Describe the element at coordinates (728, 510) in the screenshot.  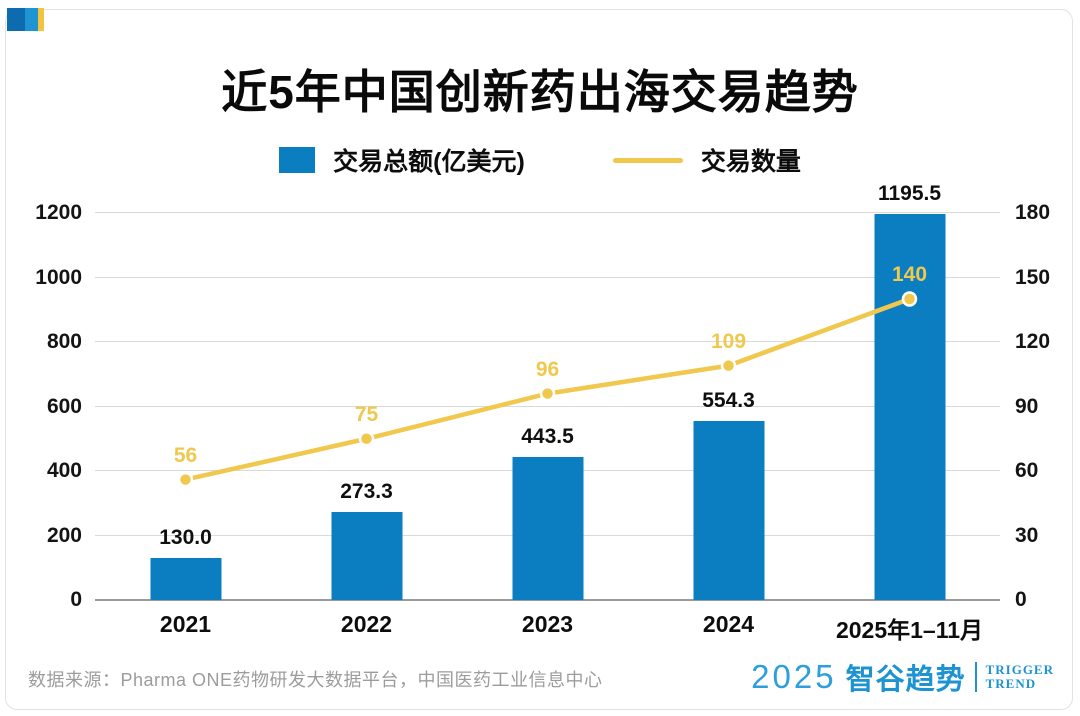
I see `bar-2024` at that location.